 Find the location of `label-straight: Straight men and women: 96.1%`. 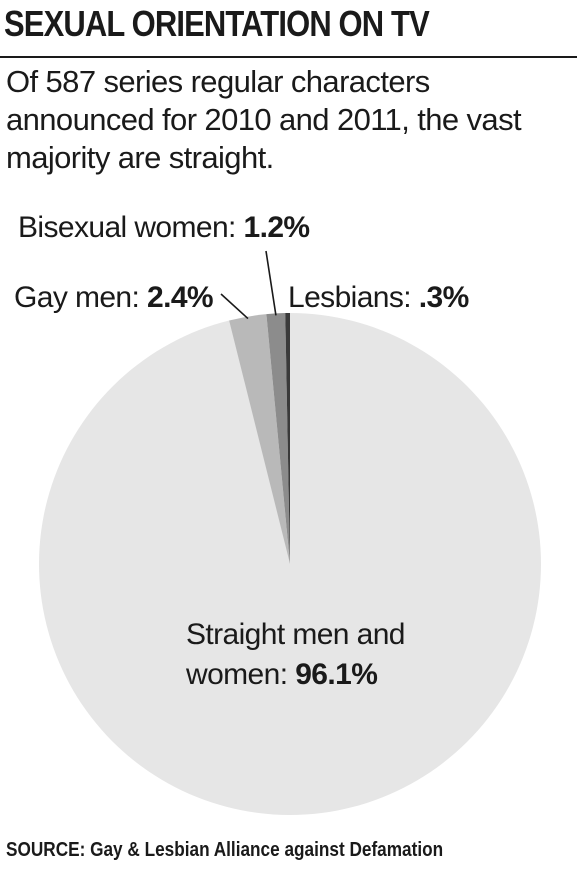

label-straight: Straight men and women: 96.1% is located at coordinates (326, 655).